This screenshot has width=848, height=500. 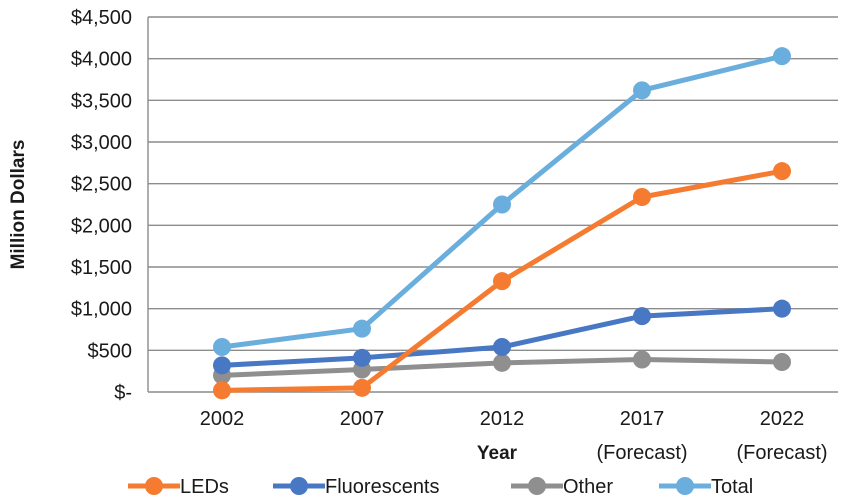 I want to click on x-tick-label: 2017, so click(x=642, y=419).